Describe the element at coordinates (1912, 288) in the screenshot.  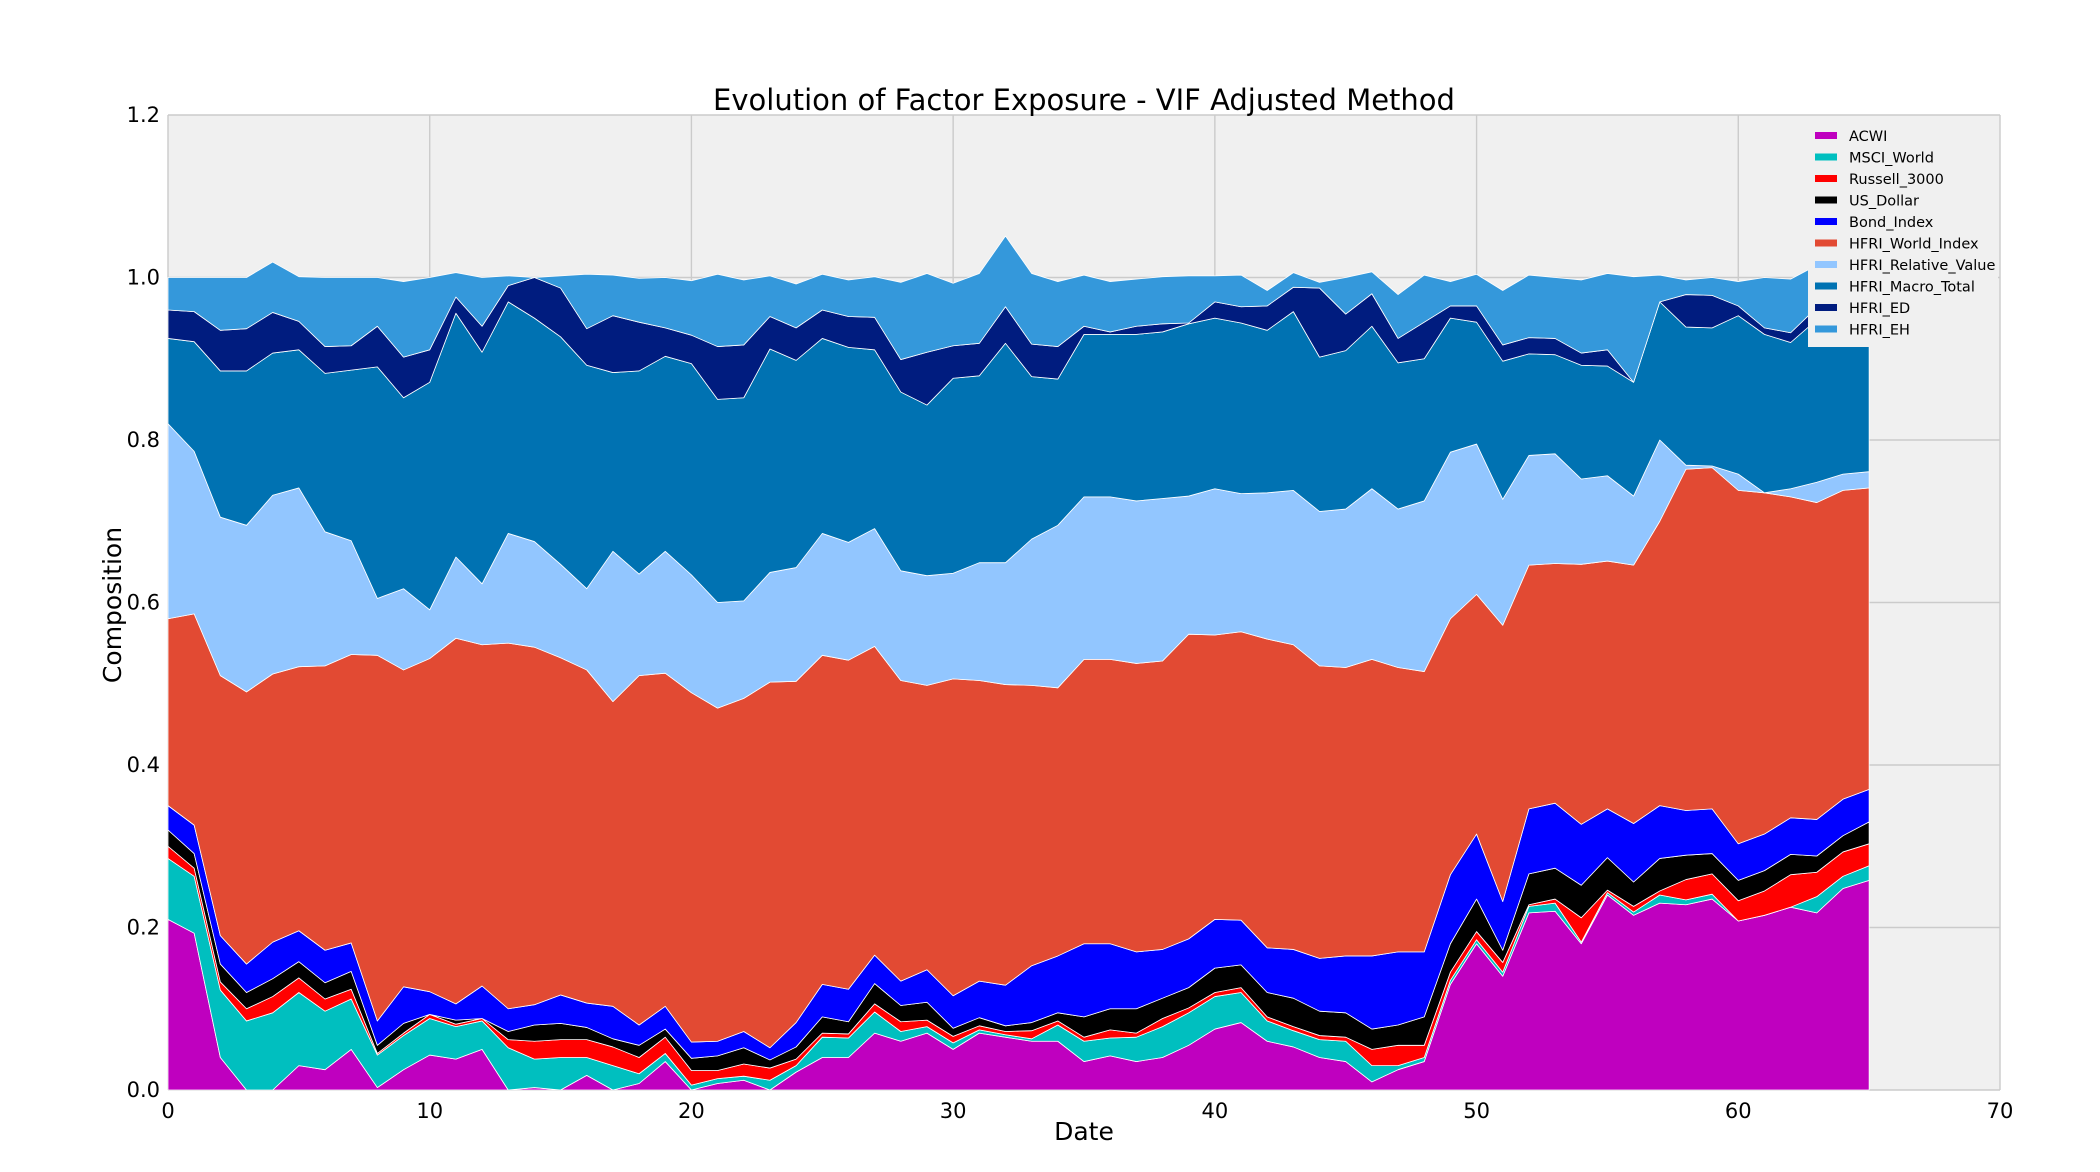
I see `legend-label: HFRI_Macro_Total` at that location.